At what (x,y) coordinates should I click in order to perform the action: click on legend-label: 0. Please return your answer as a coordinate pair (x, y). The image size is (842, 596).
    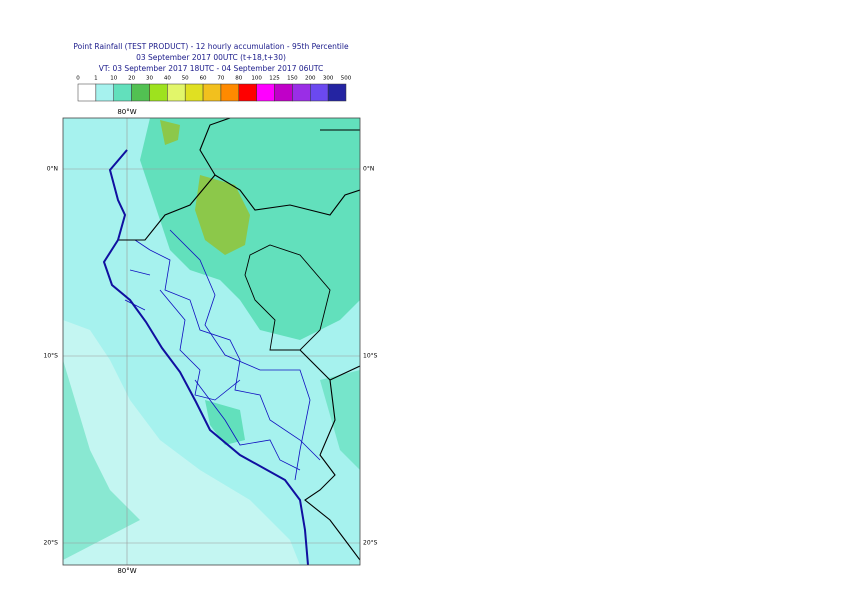
    Looking at the image, I should click on (78, 79).